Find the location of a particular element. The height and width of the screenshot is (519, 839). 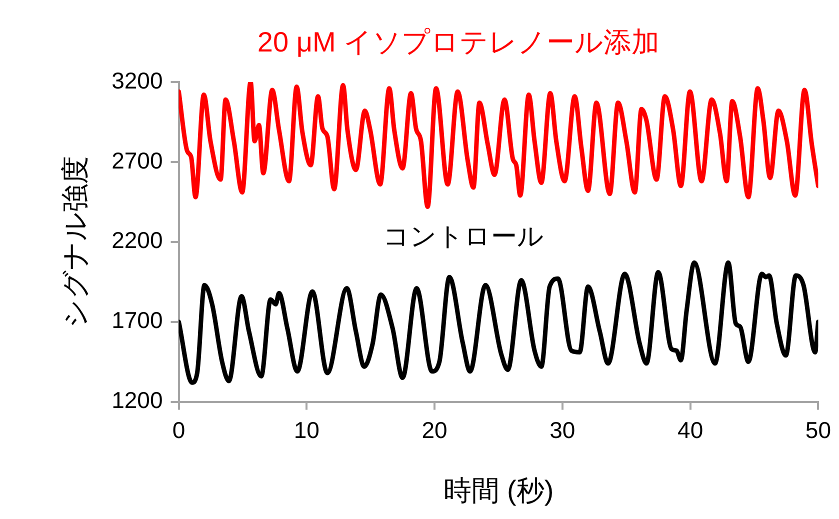

y-tick-label: 1700 is located at coordinates (137, 320).